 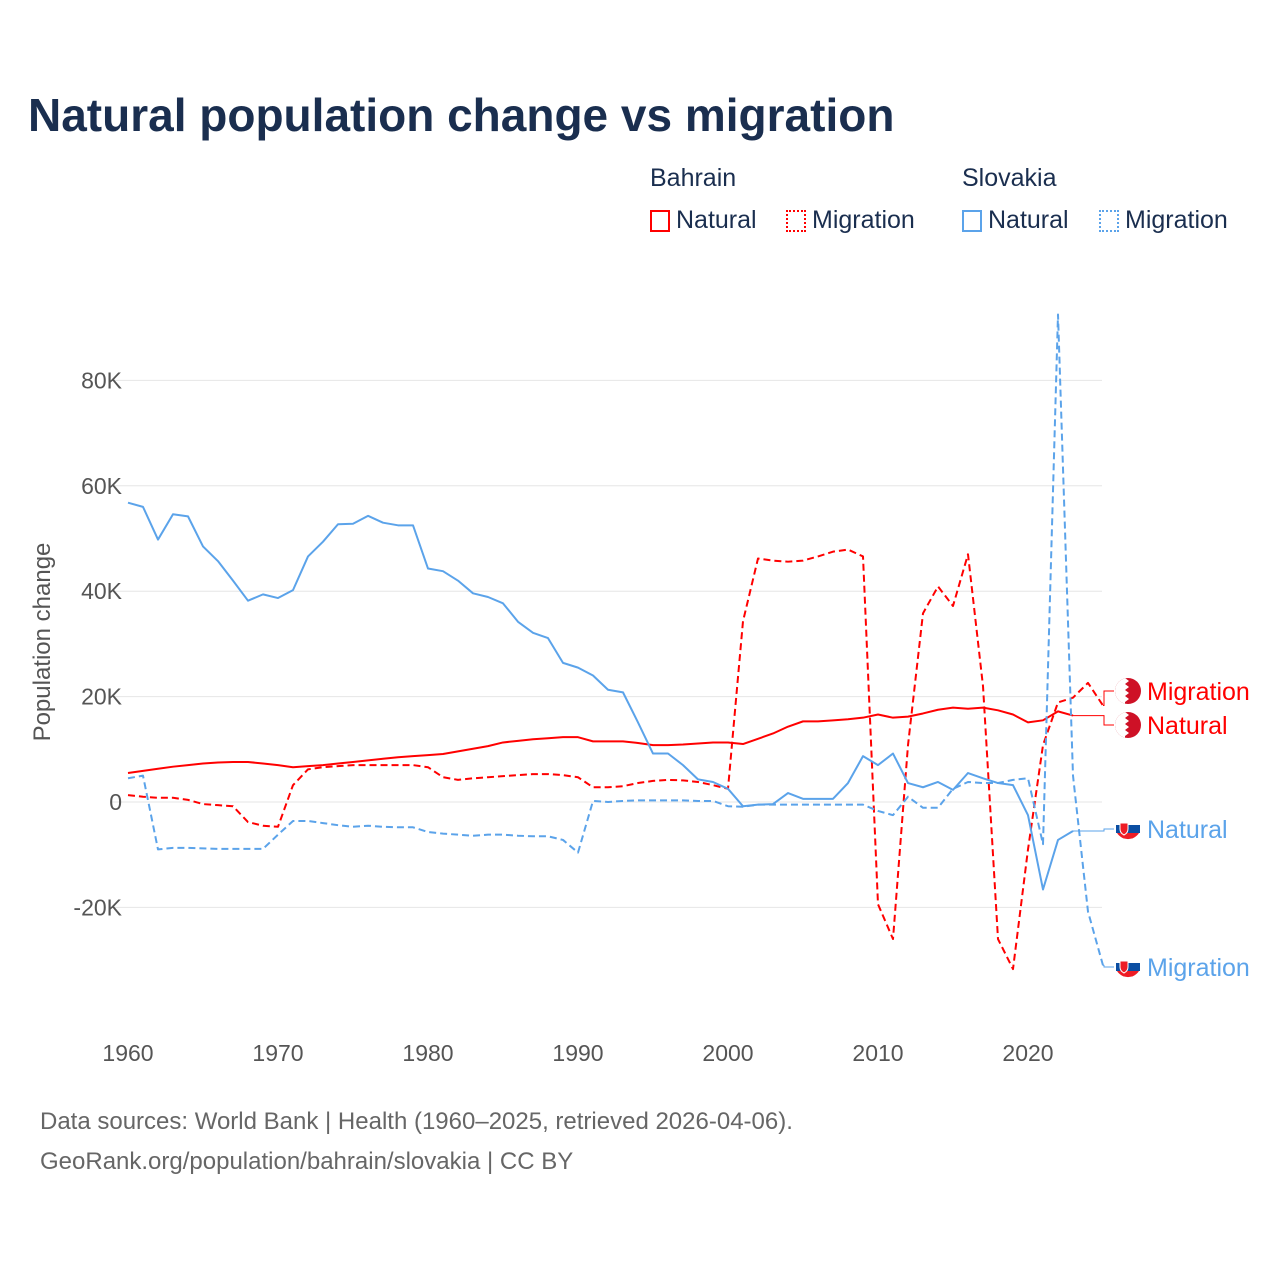 What do you see at coordinates (461, 115) in the screenshot?
I see `chart-title: Natural population change vs migration` at bounding box center [461, 115].